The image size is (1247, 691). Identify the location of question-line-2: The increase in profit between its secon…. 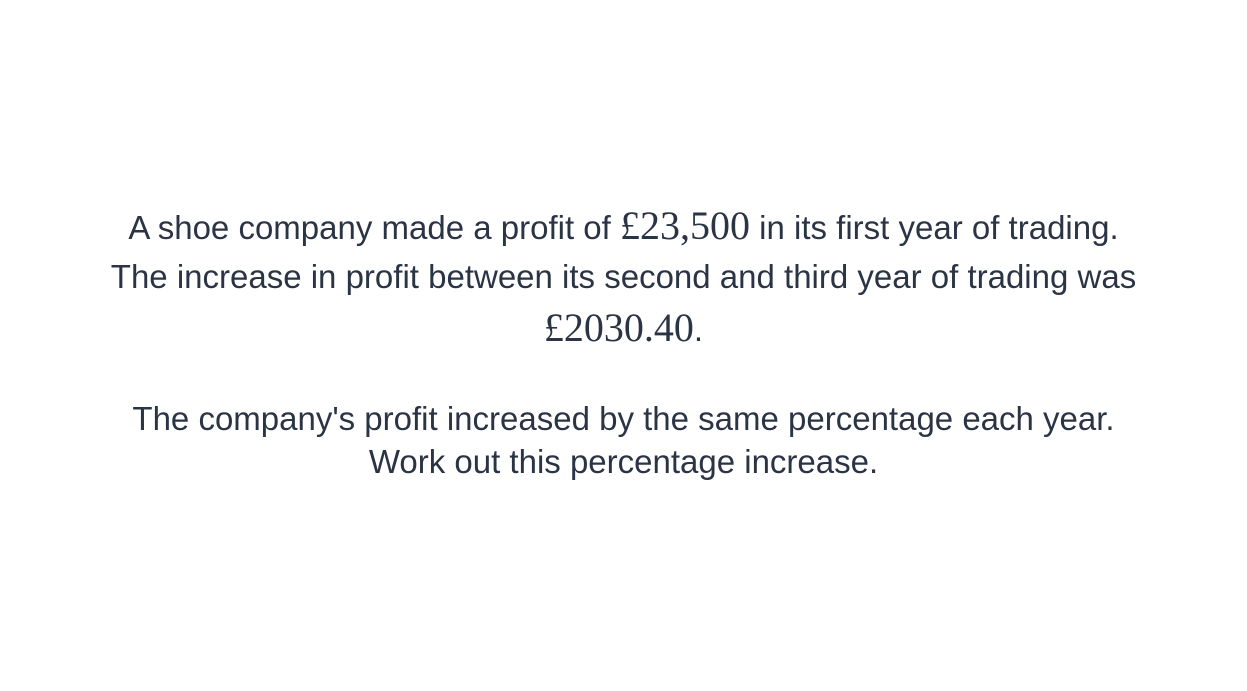
(623, 276).